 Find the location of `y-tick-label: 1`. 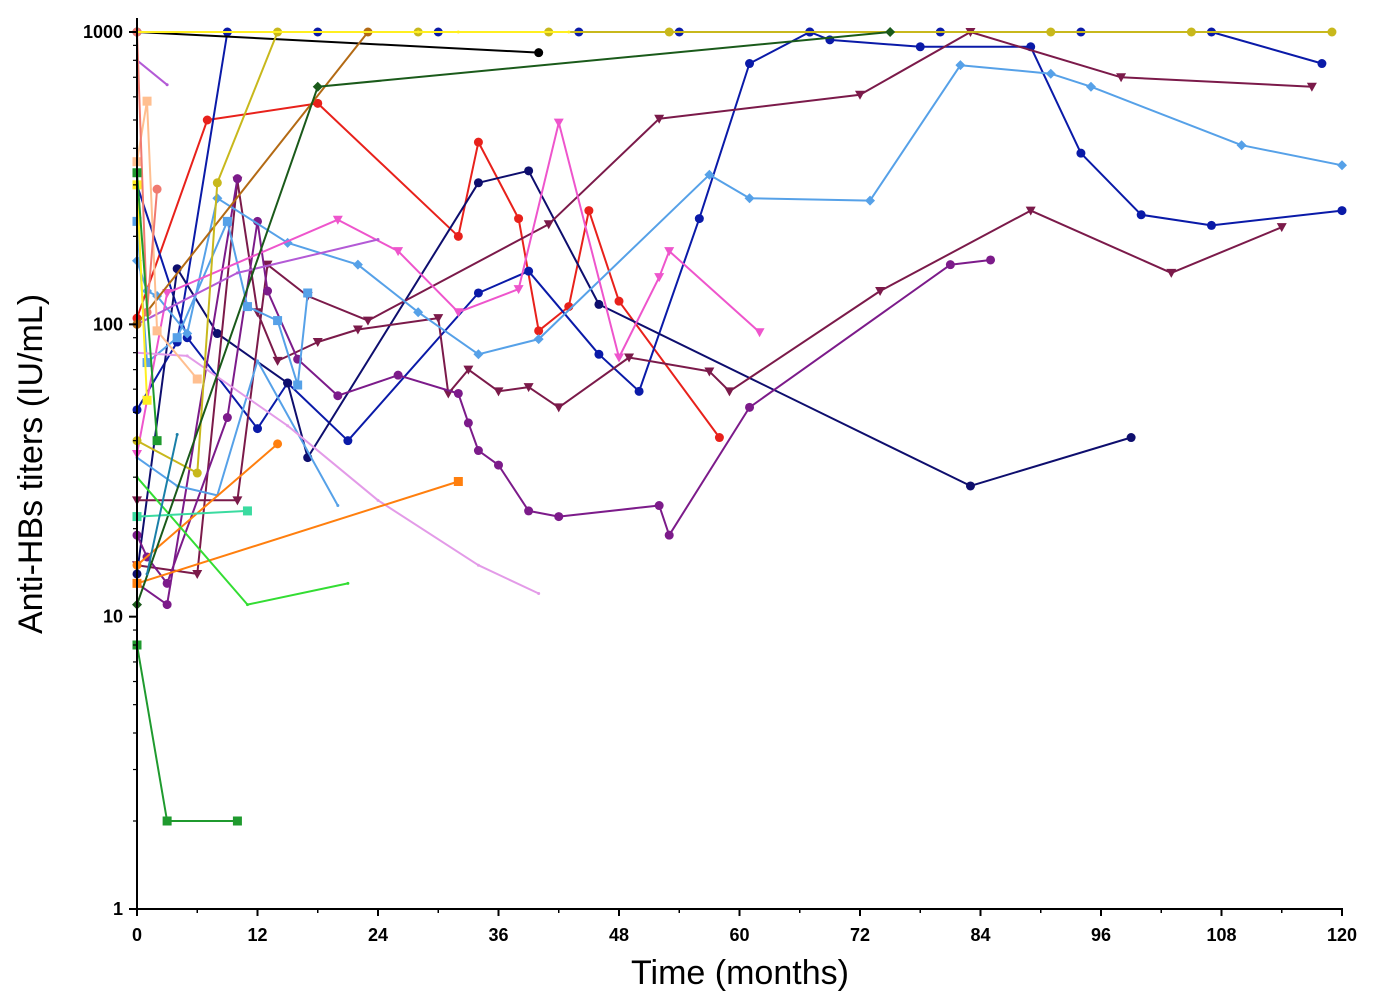

y-tick-label: 1 is located at coordinates (118, 909).